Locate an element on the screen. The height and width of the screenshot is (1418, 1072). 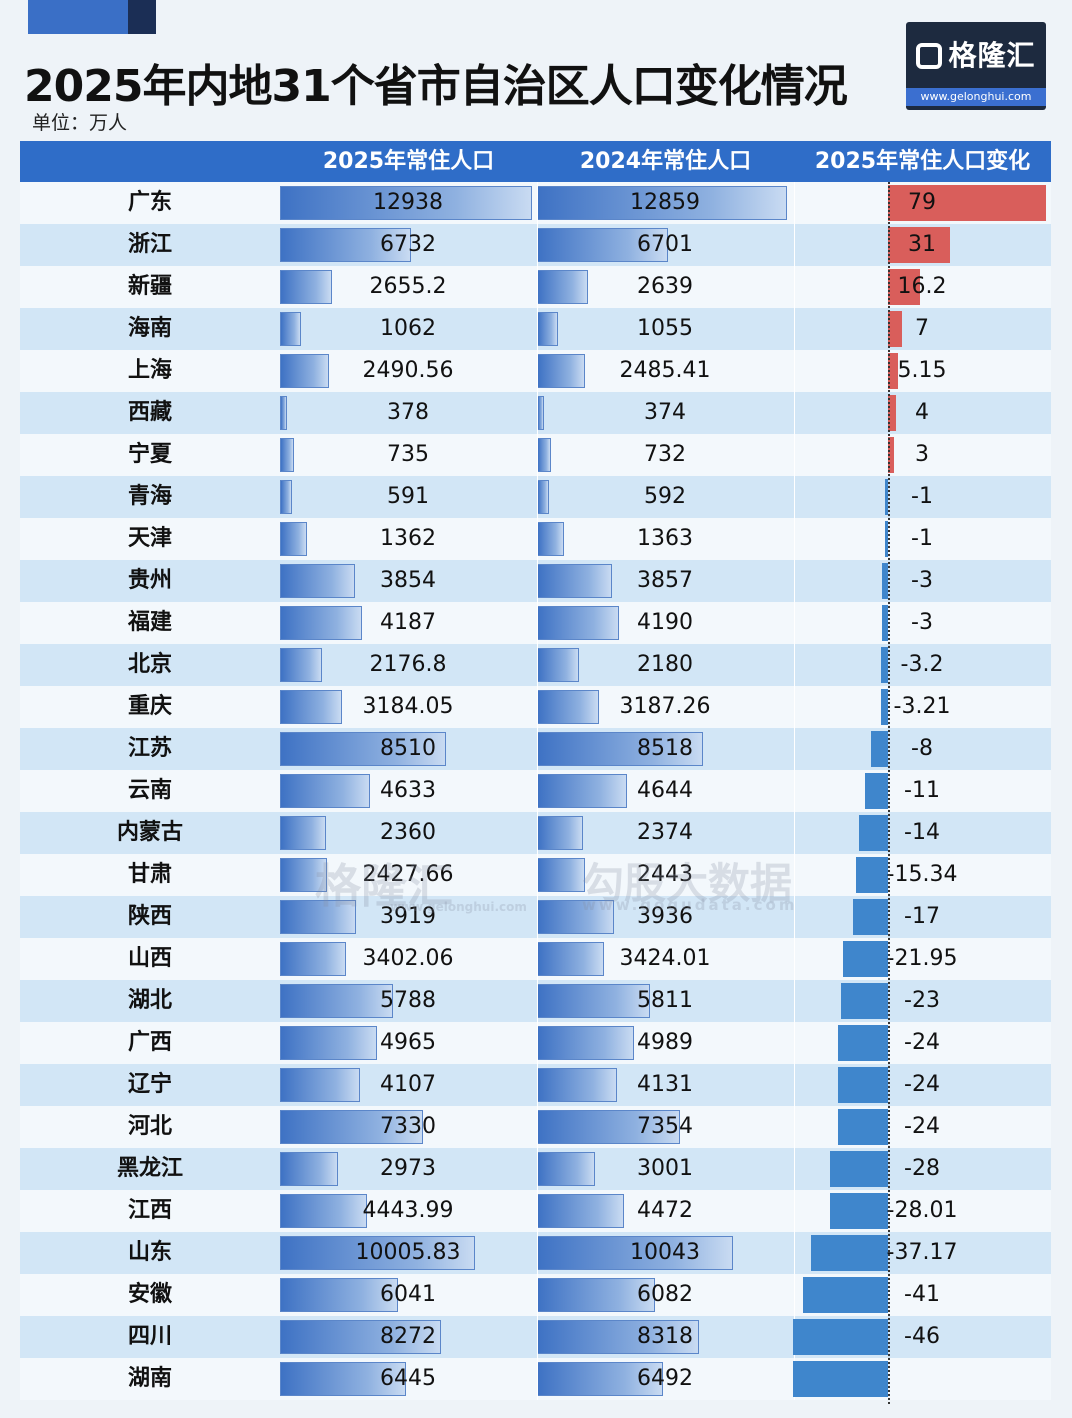
pop-2025-cell: 3919 is located at coordinates (408, 917).